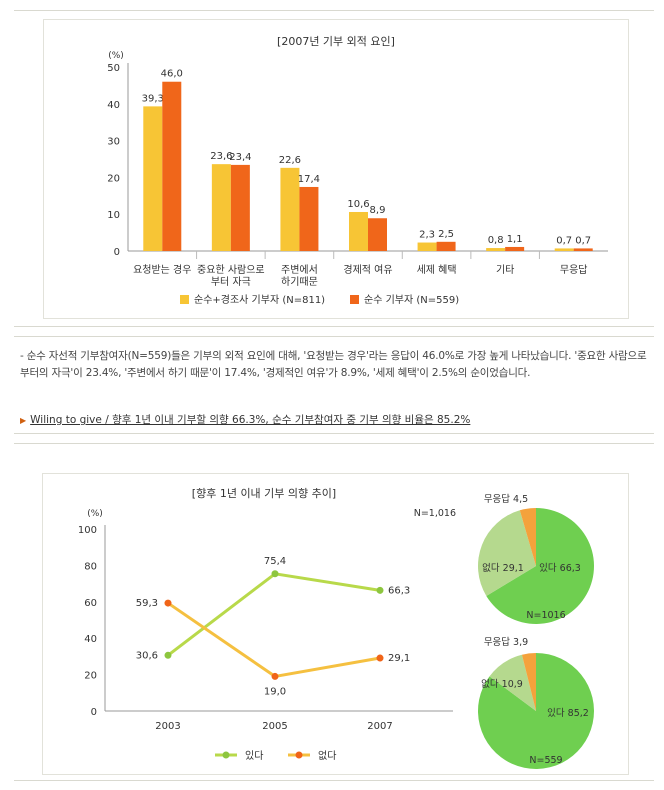 The width and height of the screenshot is (664, 790). I want to click on bar-category-label: 부터 자극, so click(231, 282).